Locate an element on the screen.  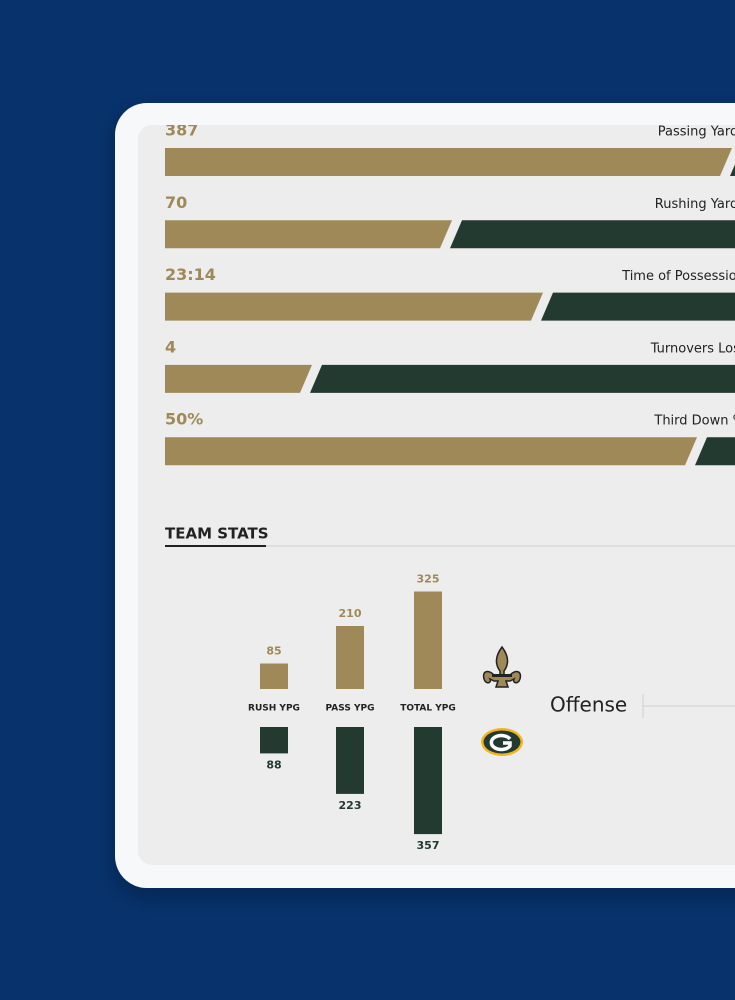
value-label: 325 is located at coordinates (428, 579).